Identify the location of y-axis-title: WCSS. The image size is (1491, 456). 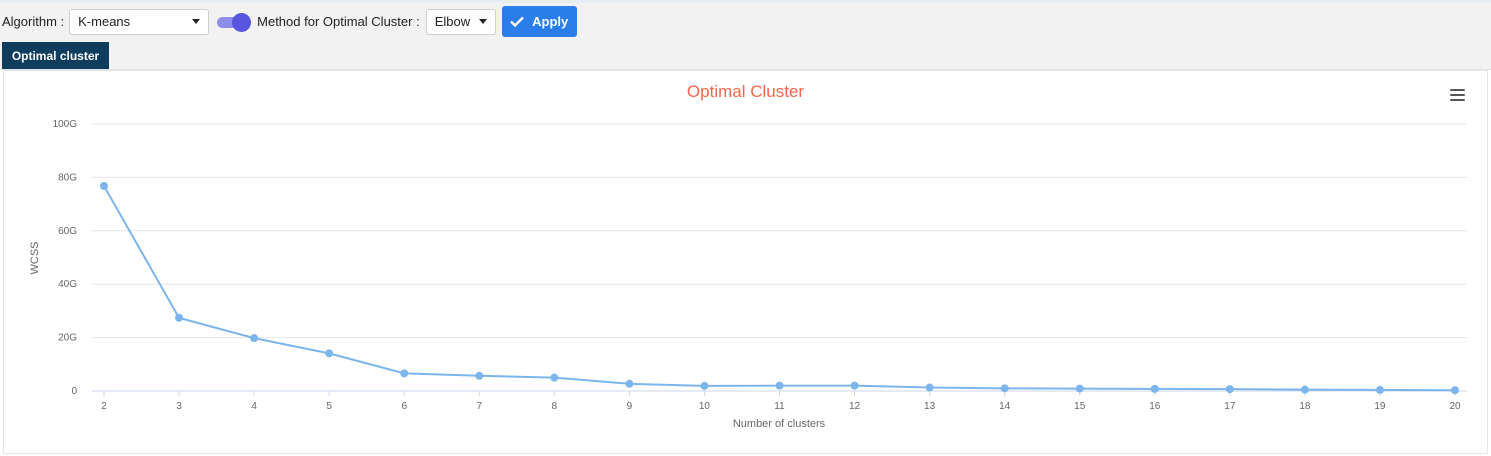
(35, 258).